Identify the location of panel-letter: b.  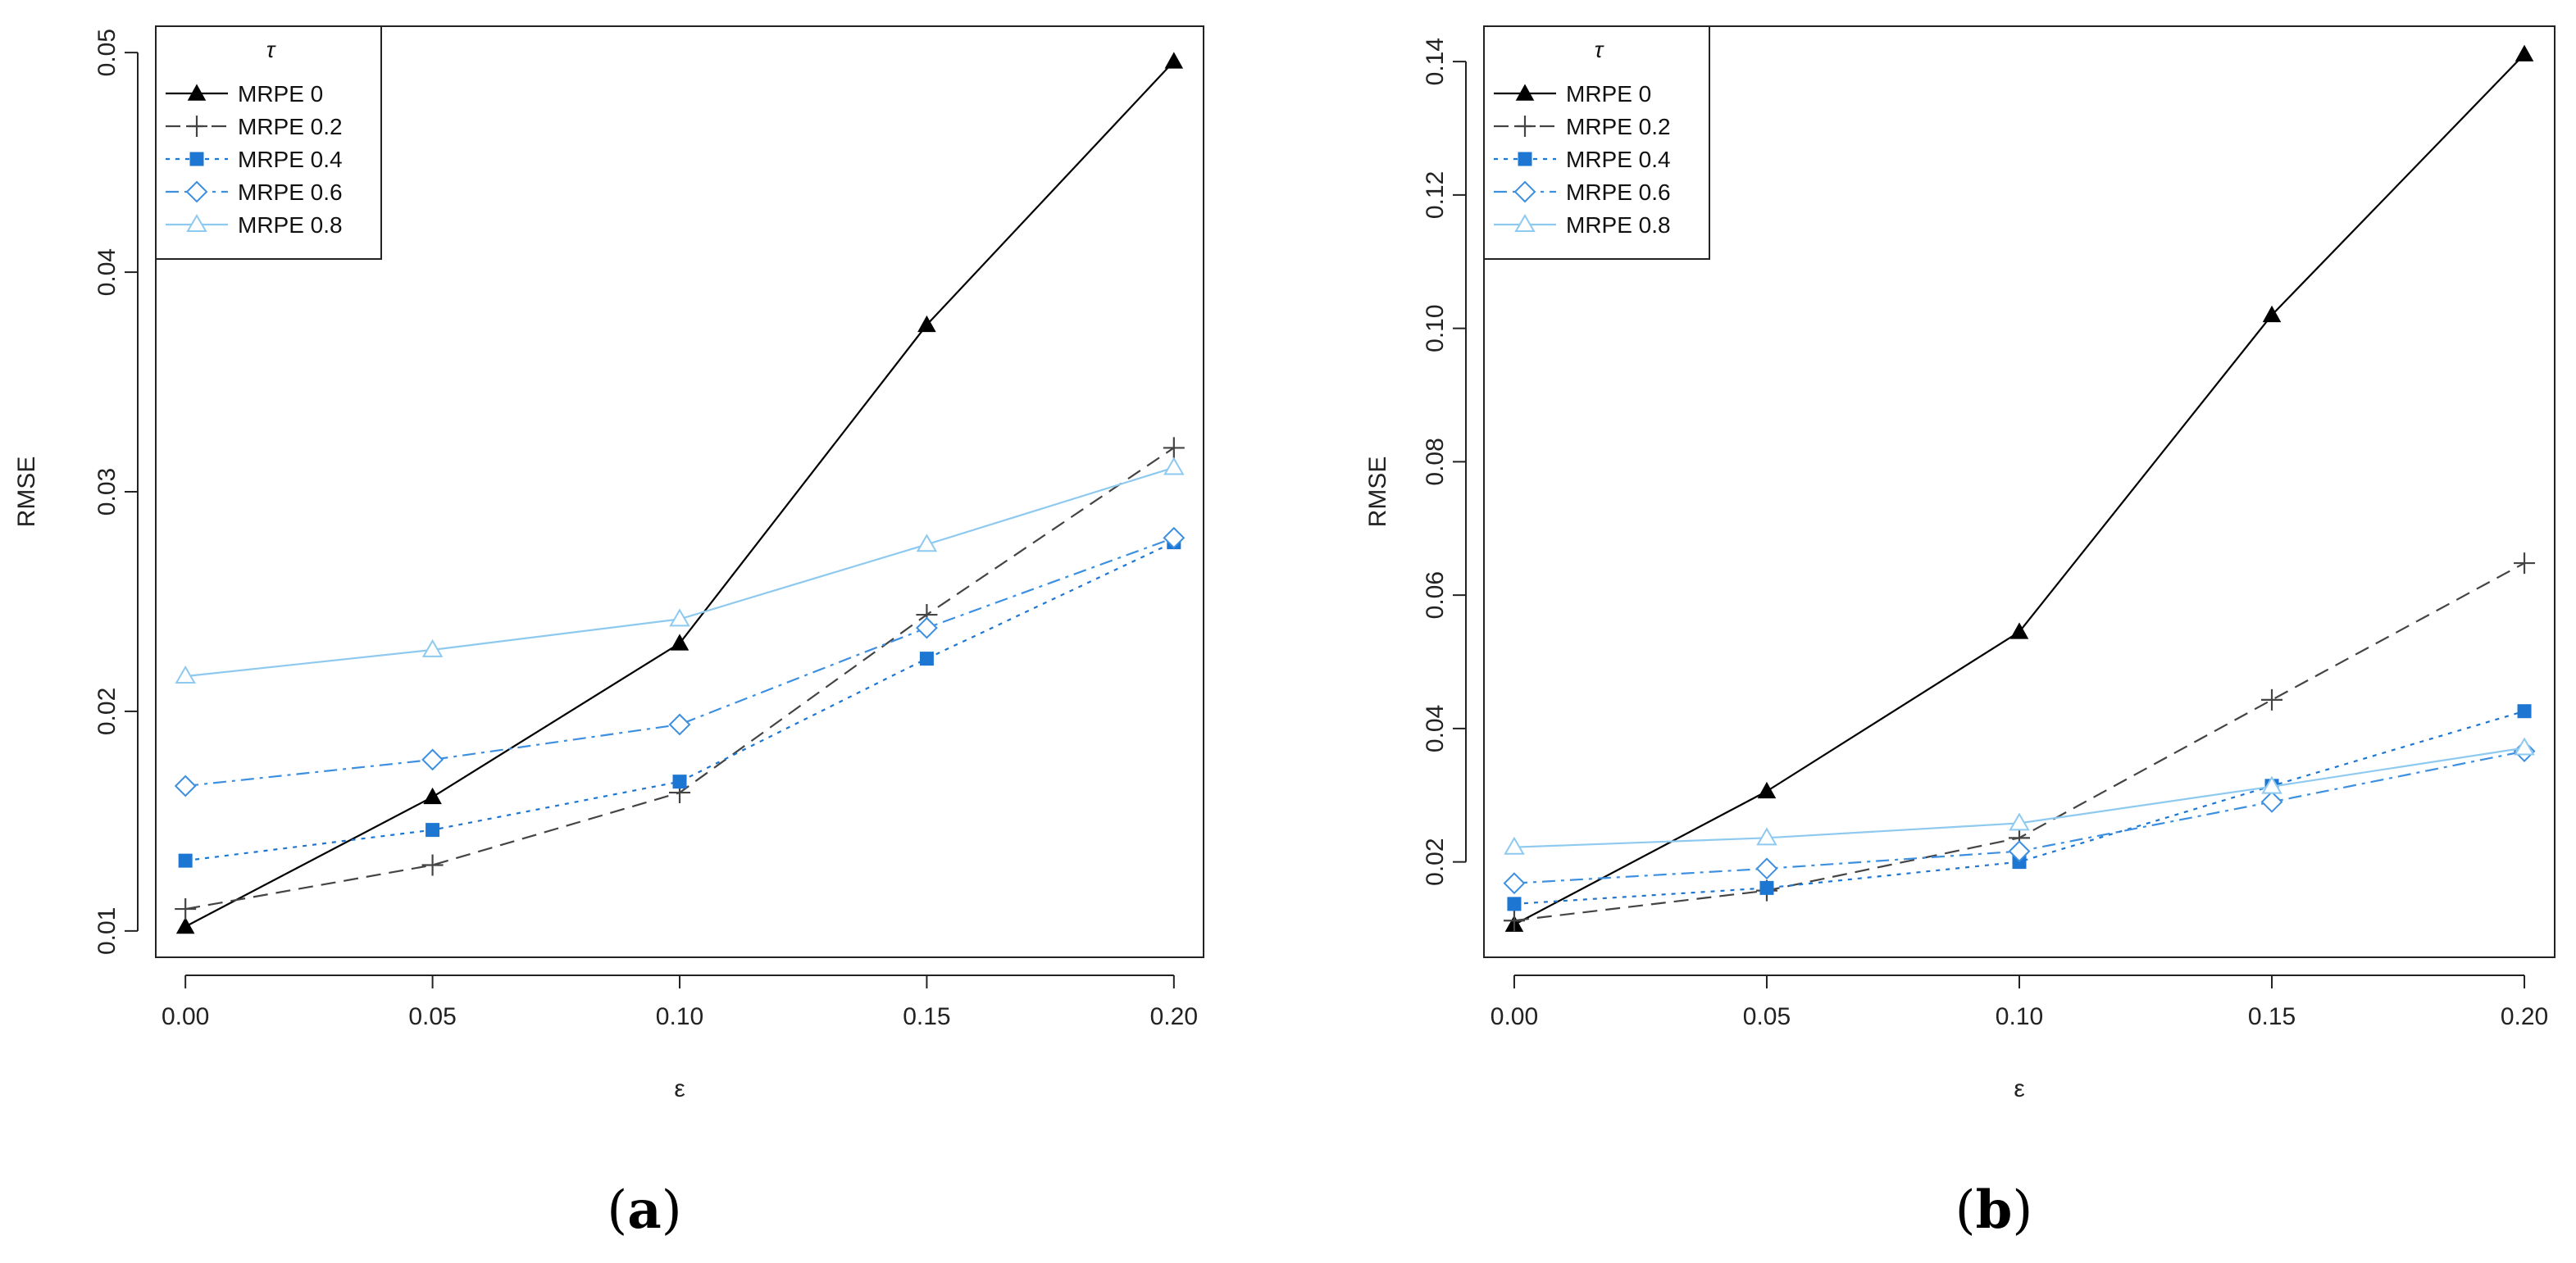
(1995, 1210).